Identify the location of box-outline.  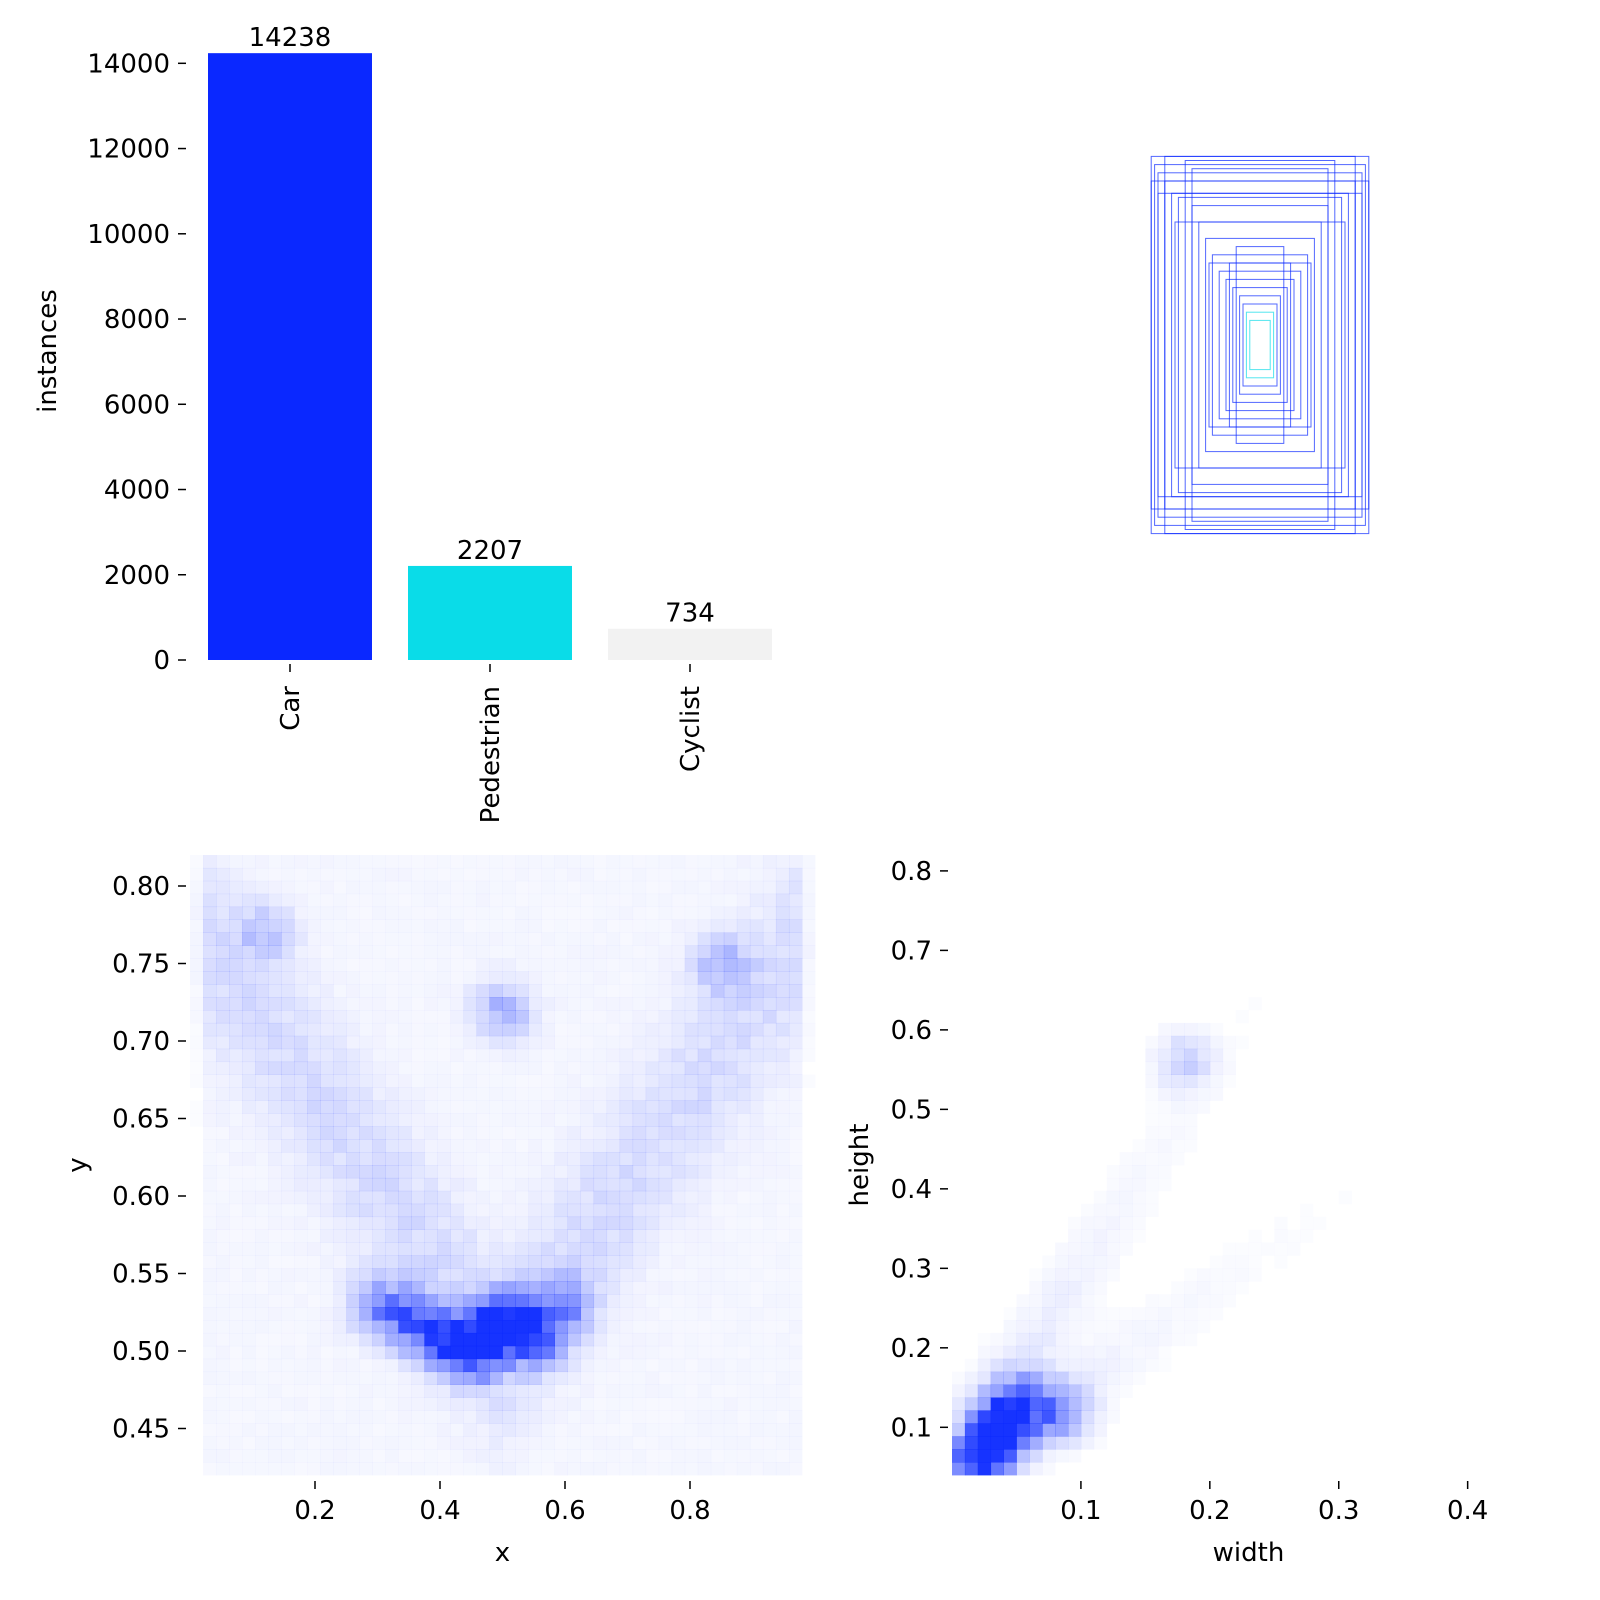
(1260, 345).